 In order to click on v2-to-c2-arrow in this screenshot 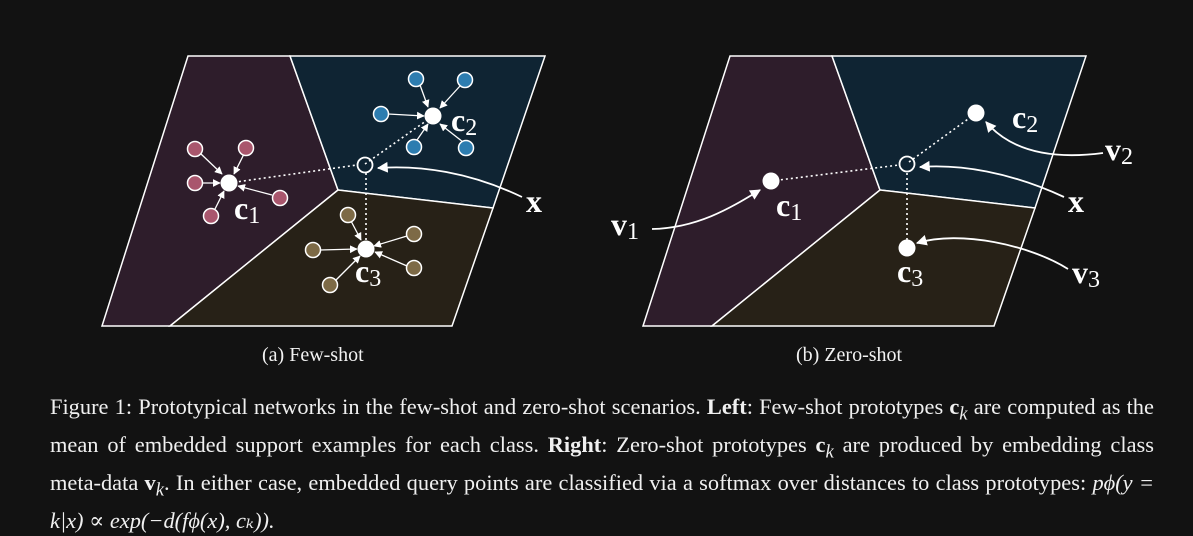, I will do `click(1044, 138)`.